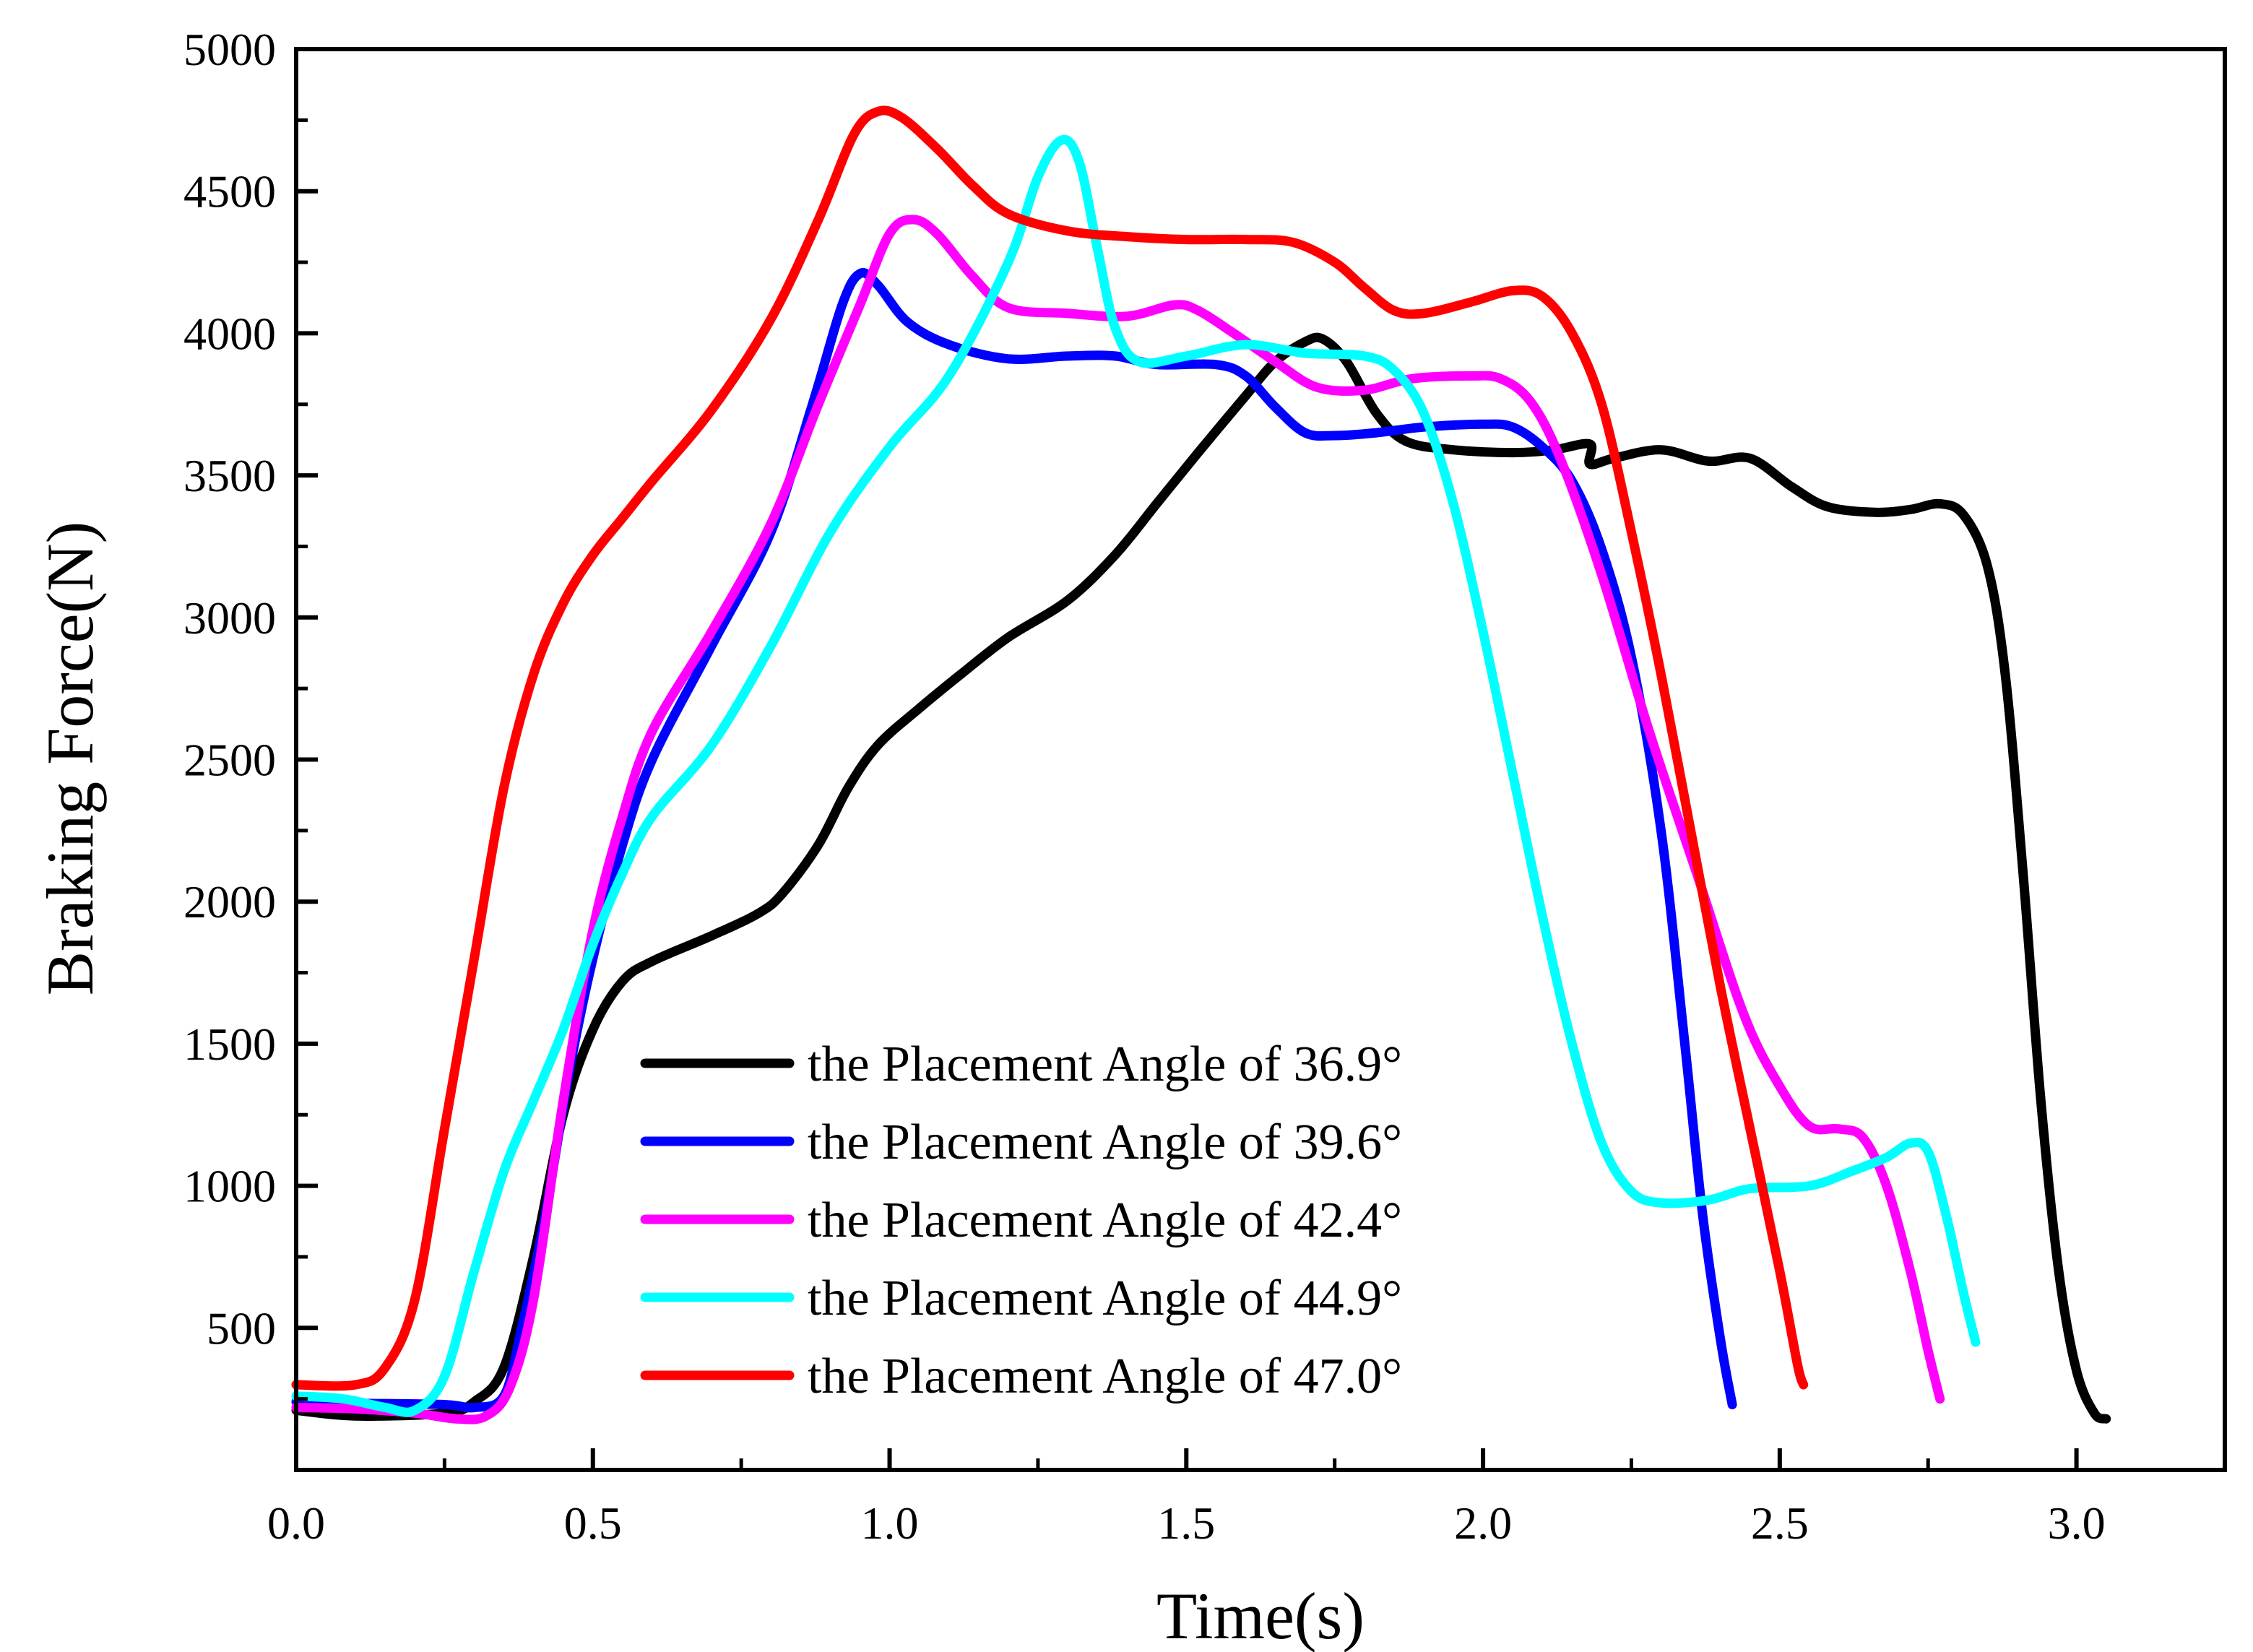  What do you see at coordinates (1186, 1523) in the screenshot?
I see `x-tick-label: 1.5` at bounding box center [1186, 1523].